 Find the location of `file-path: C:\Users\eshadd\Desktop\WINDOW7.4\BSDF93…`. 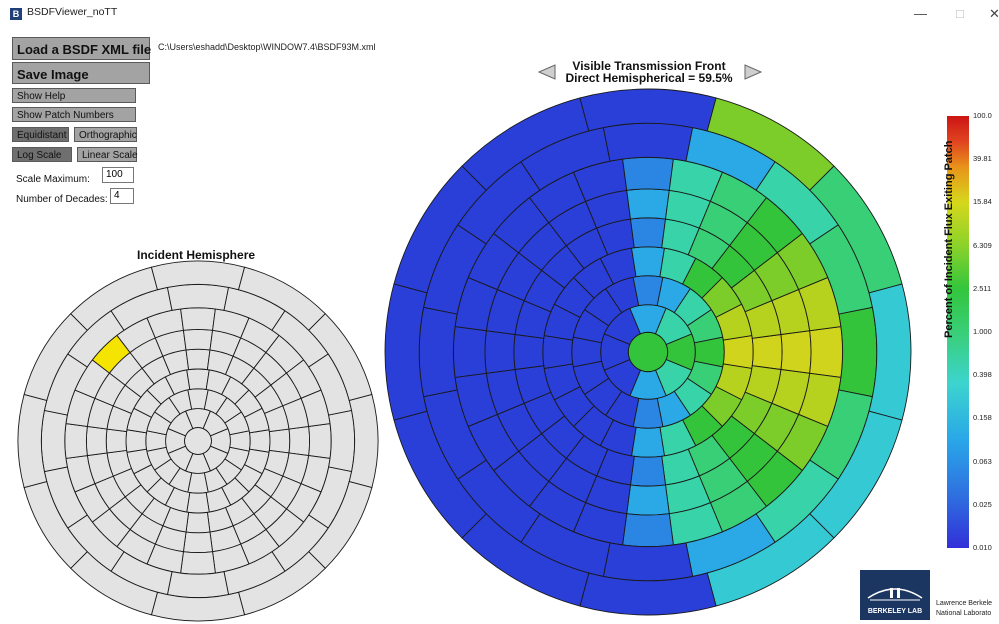

file-path: C:\Users\eshadd\Desktop\WINDOW7.4\BSDF93… is located at coordinates (267, 47).